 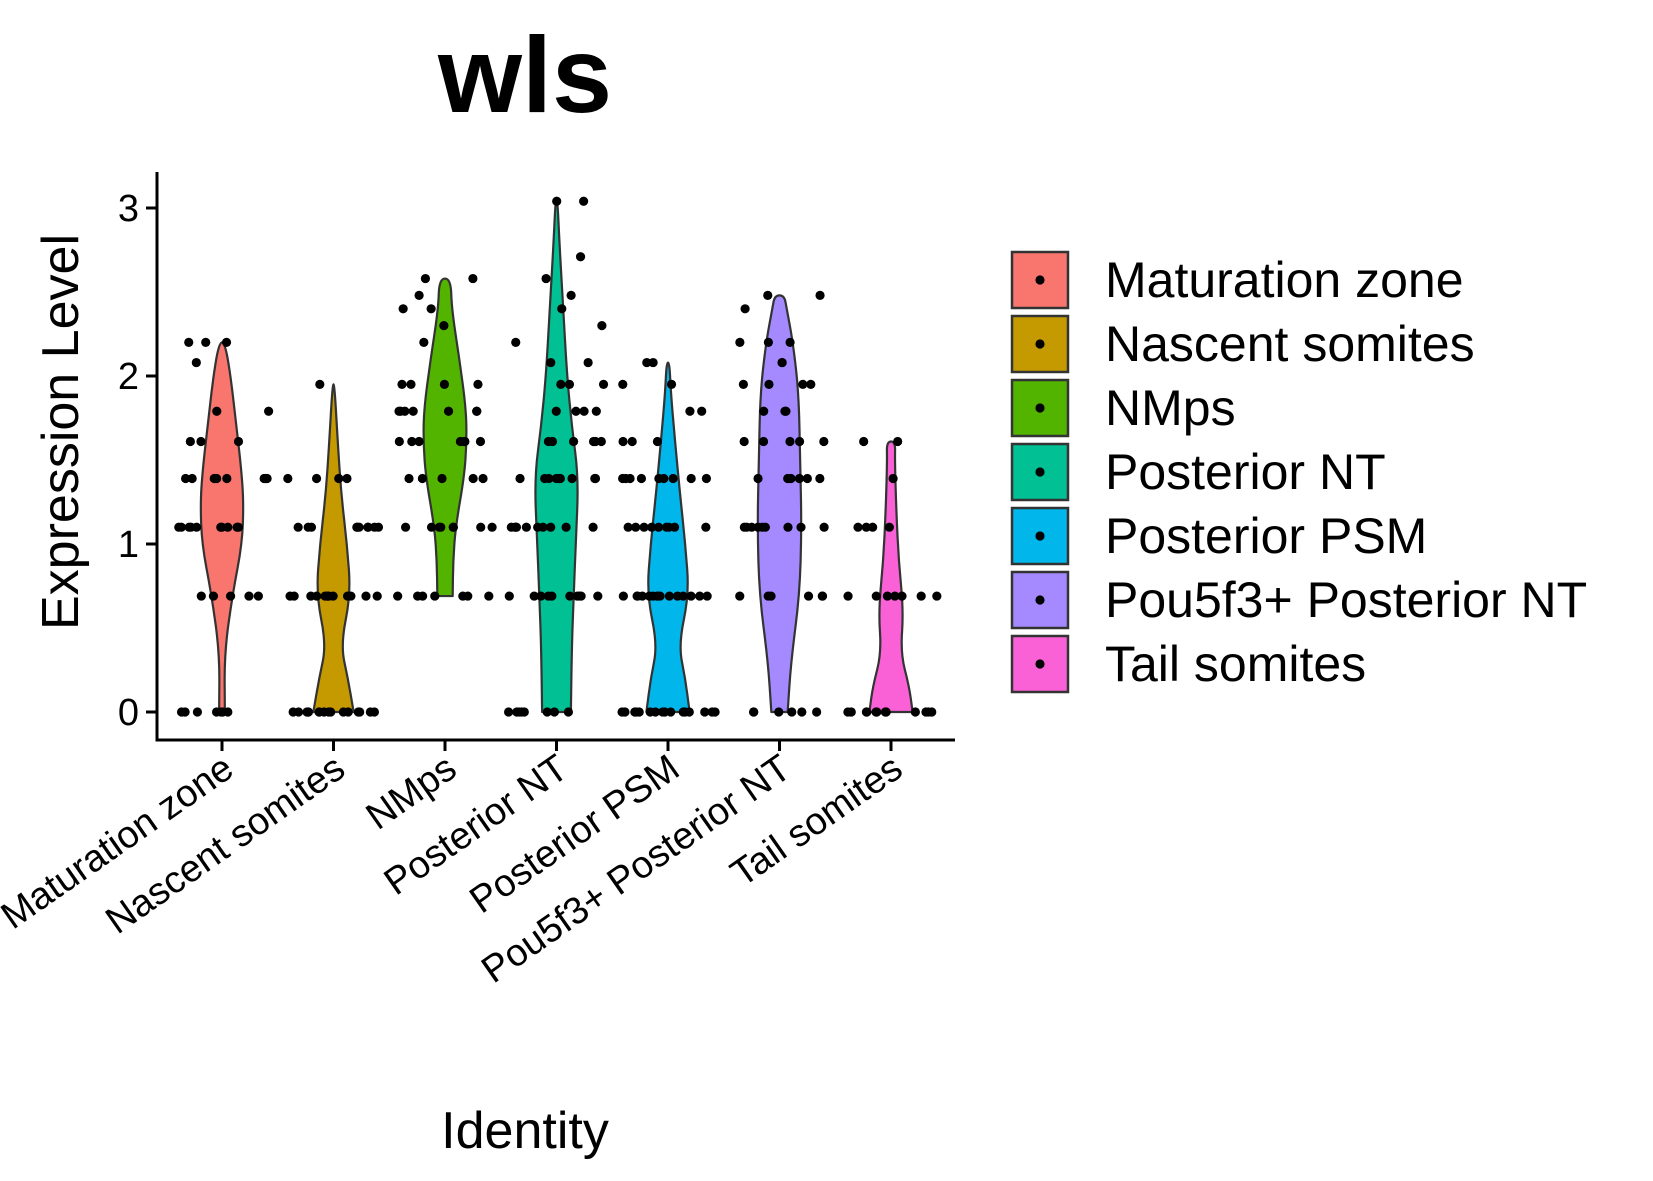 I want to click on legend-label: Nascent somites, so click(x=1290, y=344).